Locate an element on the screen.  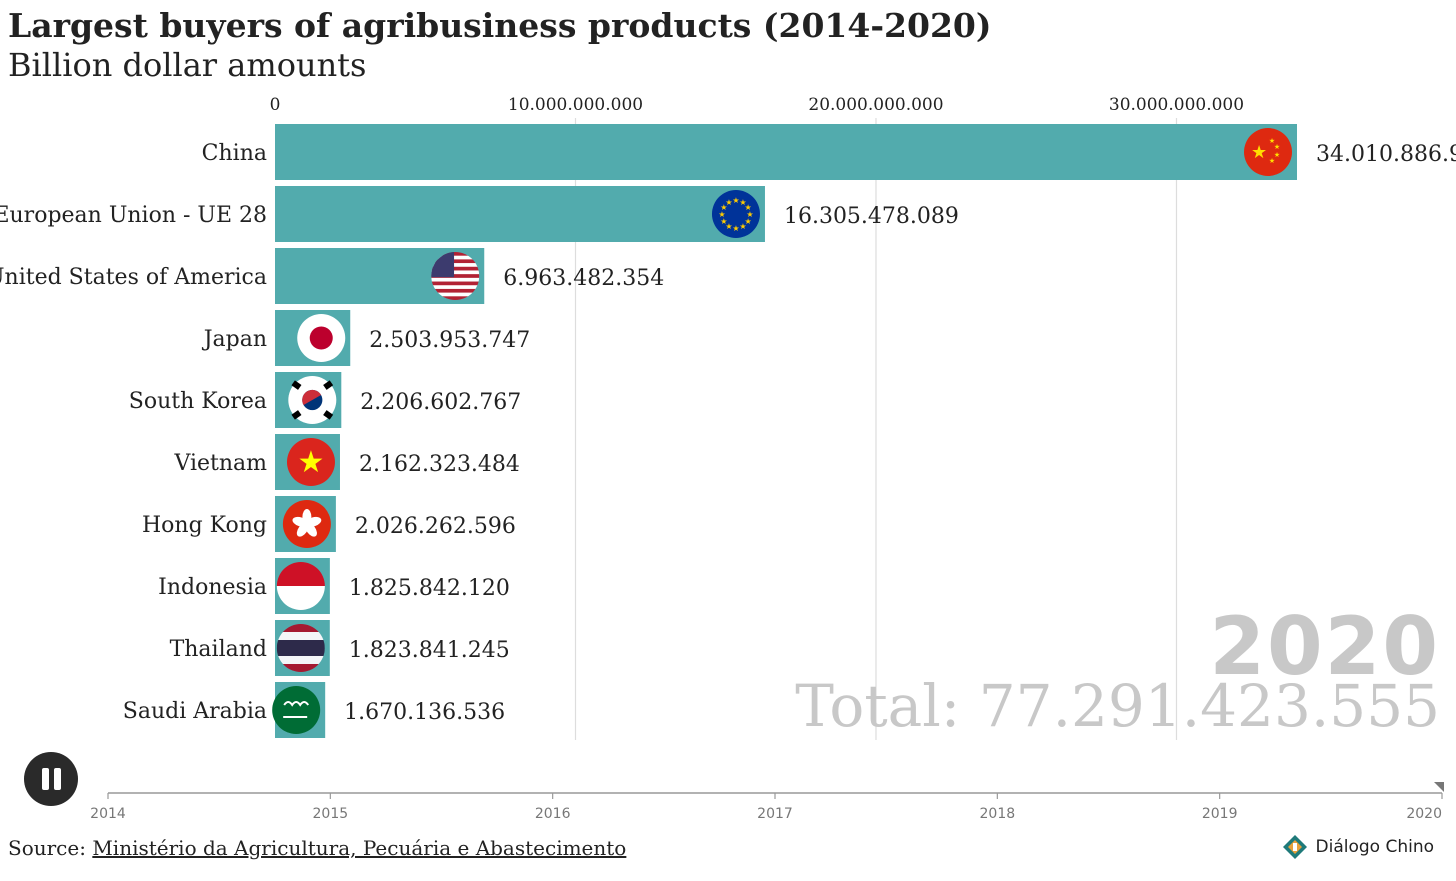
pause-button is located at coordinates (51, 779).